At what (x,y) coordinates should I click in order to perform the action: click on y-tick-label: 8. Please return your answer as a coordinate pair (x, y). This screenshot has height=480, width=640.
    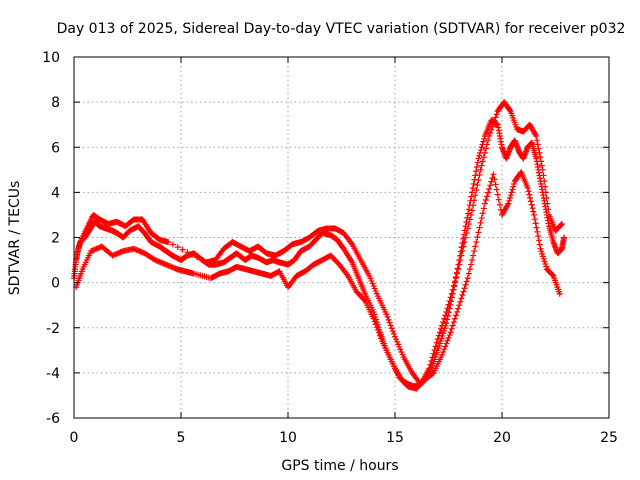
    Looking at the image, I should click on (55, 103).